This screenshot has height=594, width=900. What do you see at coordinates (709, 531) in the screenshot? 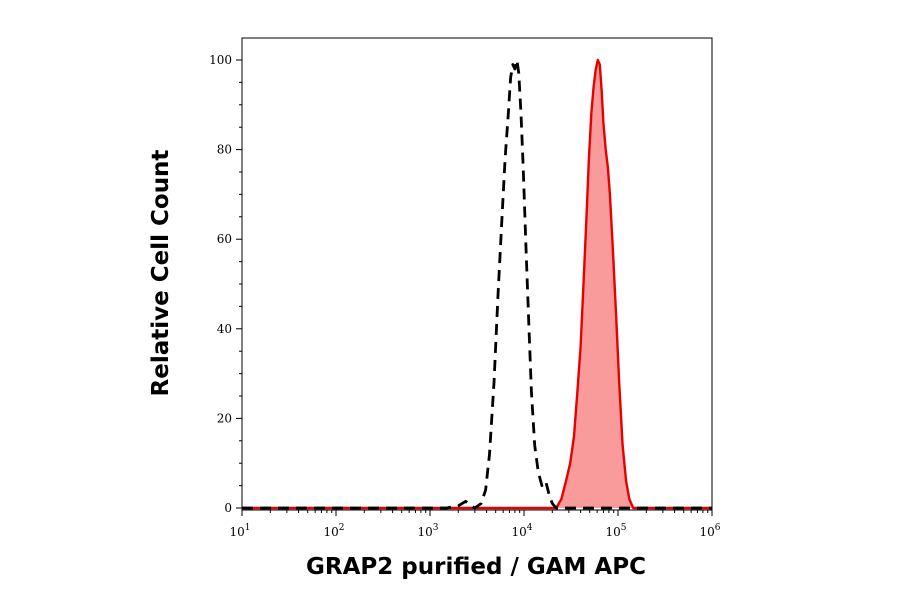
I see `x-tick-label: 10⁶` at bounding box center [709, 531].